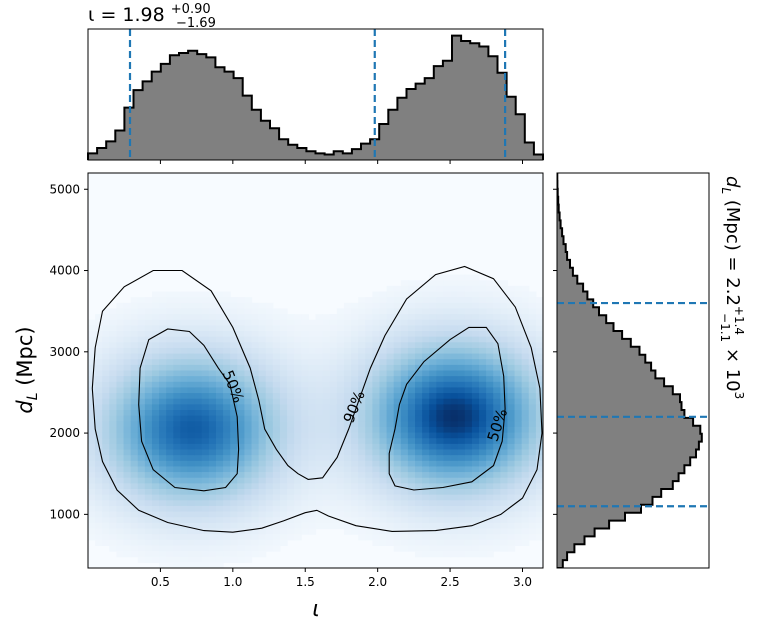  Describe the element at coordinates (64, 271) in the screenshot. I see `y-tick-label: 4000` at that location.